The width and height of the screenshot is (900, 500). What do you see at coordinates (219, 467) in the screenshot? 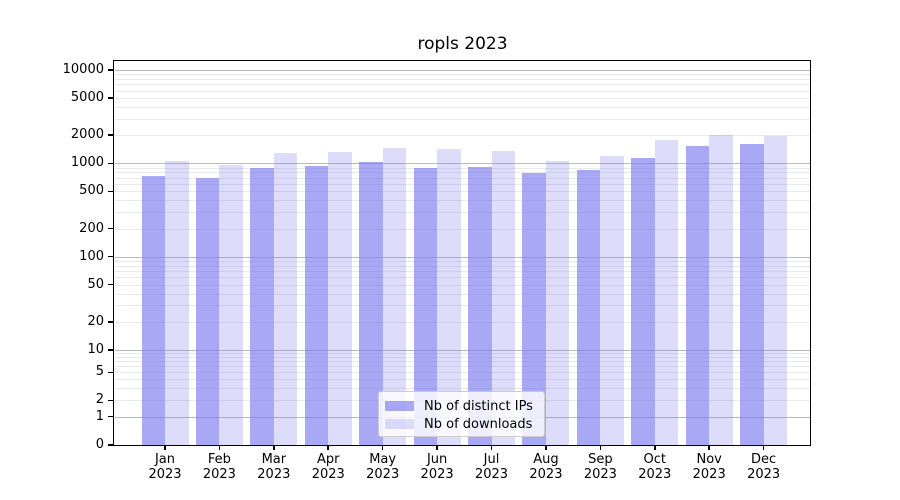
I see `x-tick-label: Feb 2023` at bounding box center [219, 467].